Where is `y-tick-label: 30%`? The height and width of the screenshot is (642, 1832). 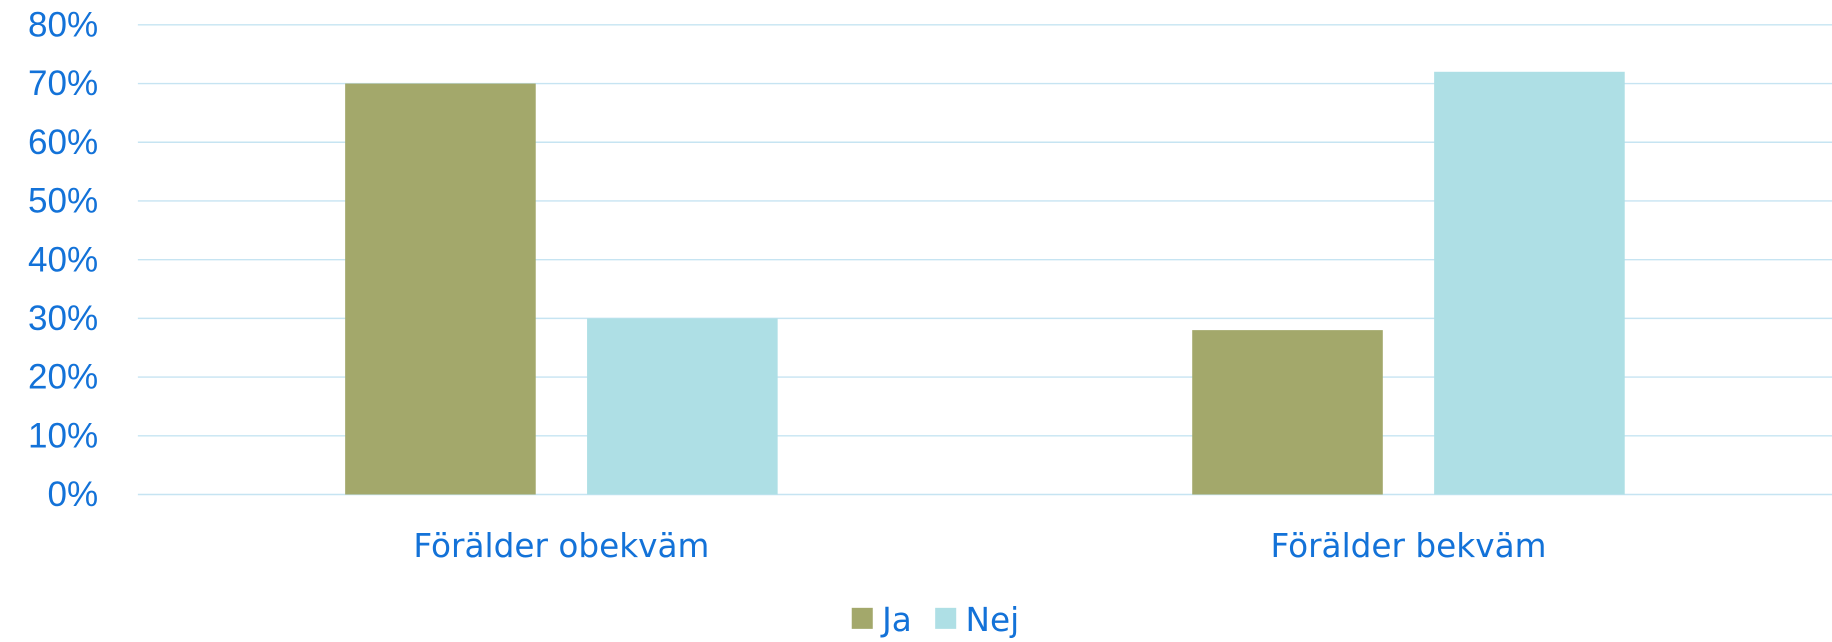
y-tick-label: 30% is located at coordinates (63, 318).